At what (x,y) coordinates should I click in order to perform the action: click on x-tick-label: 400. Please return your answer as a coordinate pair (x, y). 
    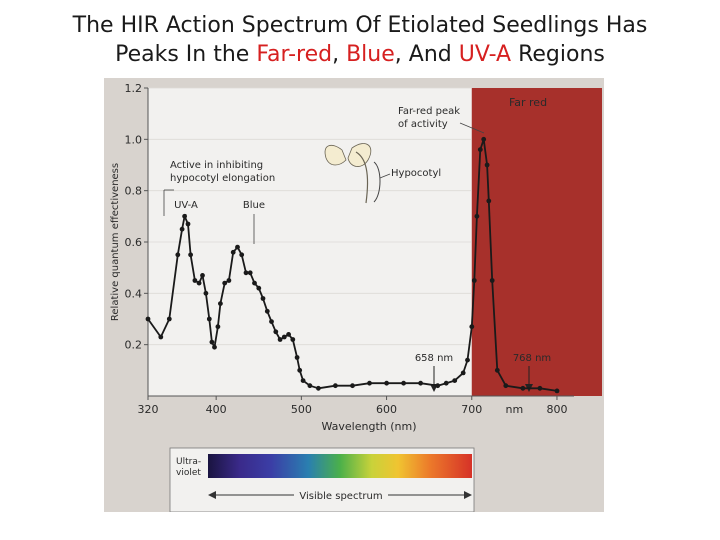
    Looking at the image, I should click on (216, 409).